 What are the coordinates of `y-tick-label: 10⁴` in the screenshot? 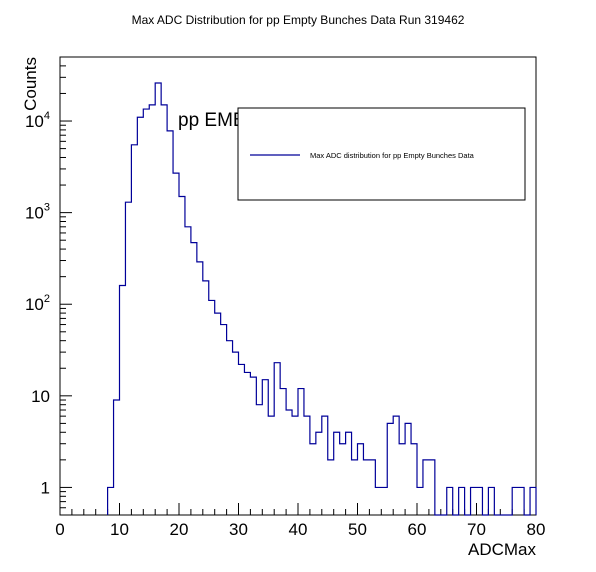 It's located at (37, 120).